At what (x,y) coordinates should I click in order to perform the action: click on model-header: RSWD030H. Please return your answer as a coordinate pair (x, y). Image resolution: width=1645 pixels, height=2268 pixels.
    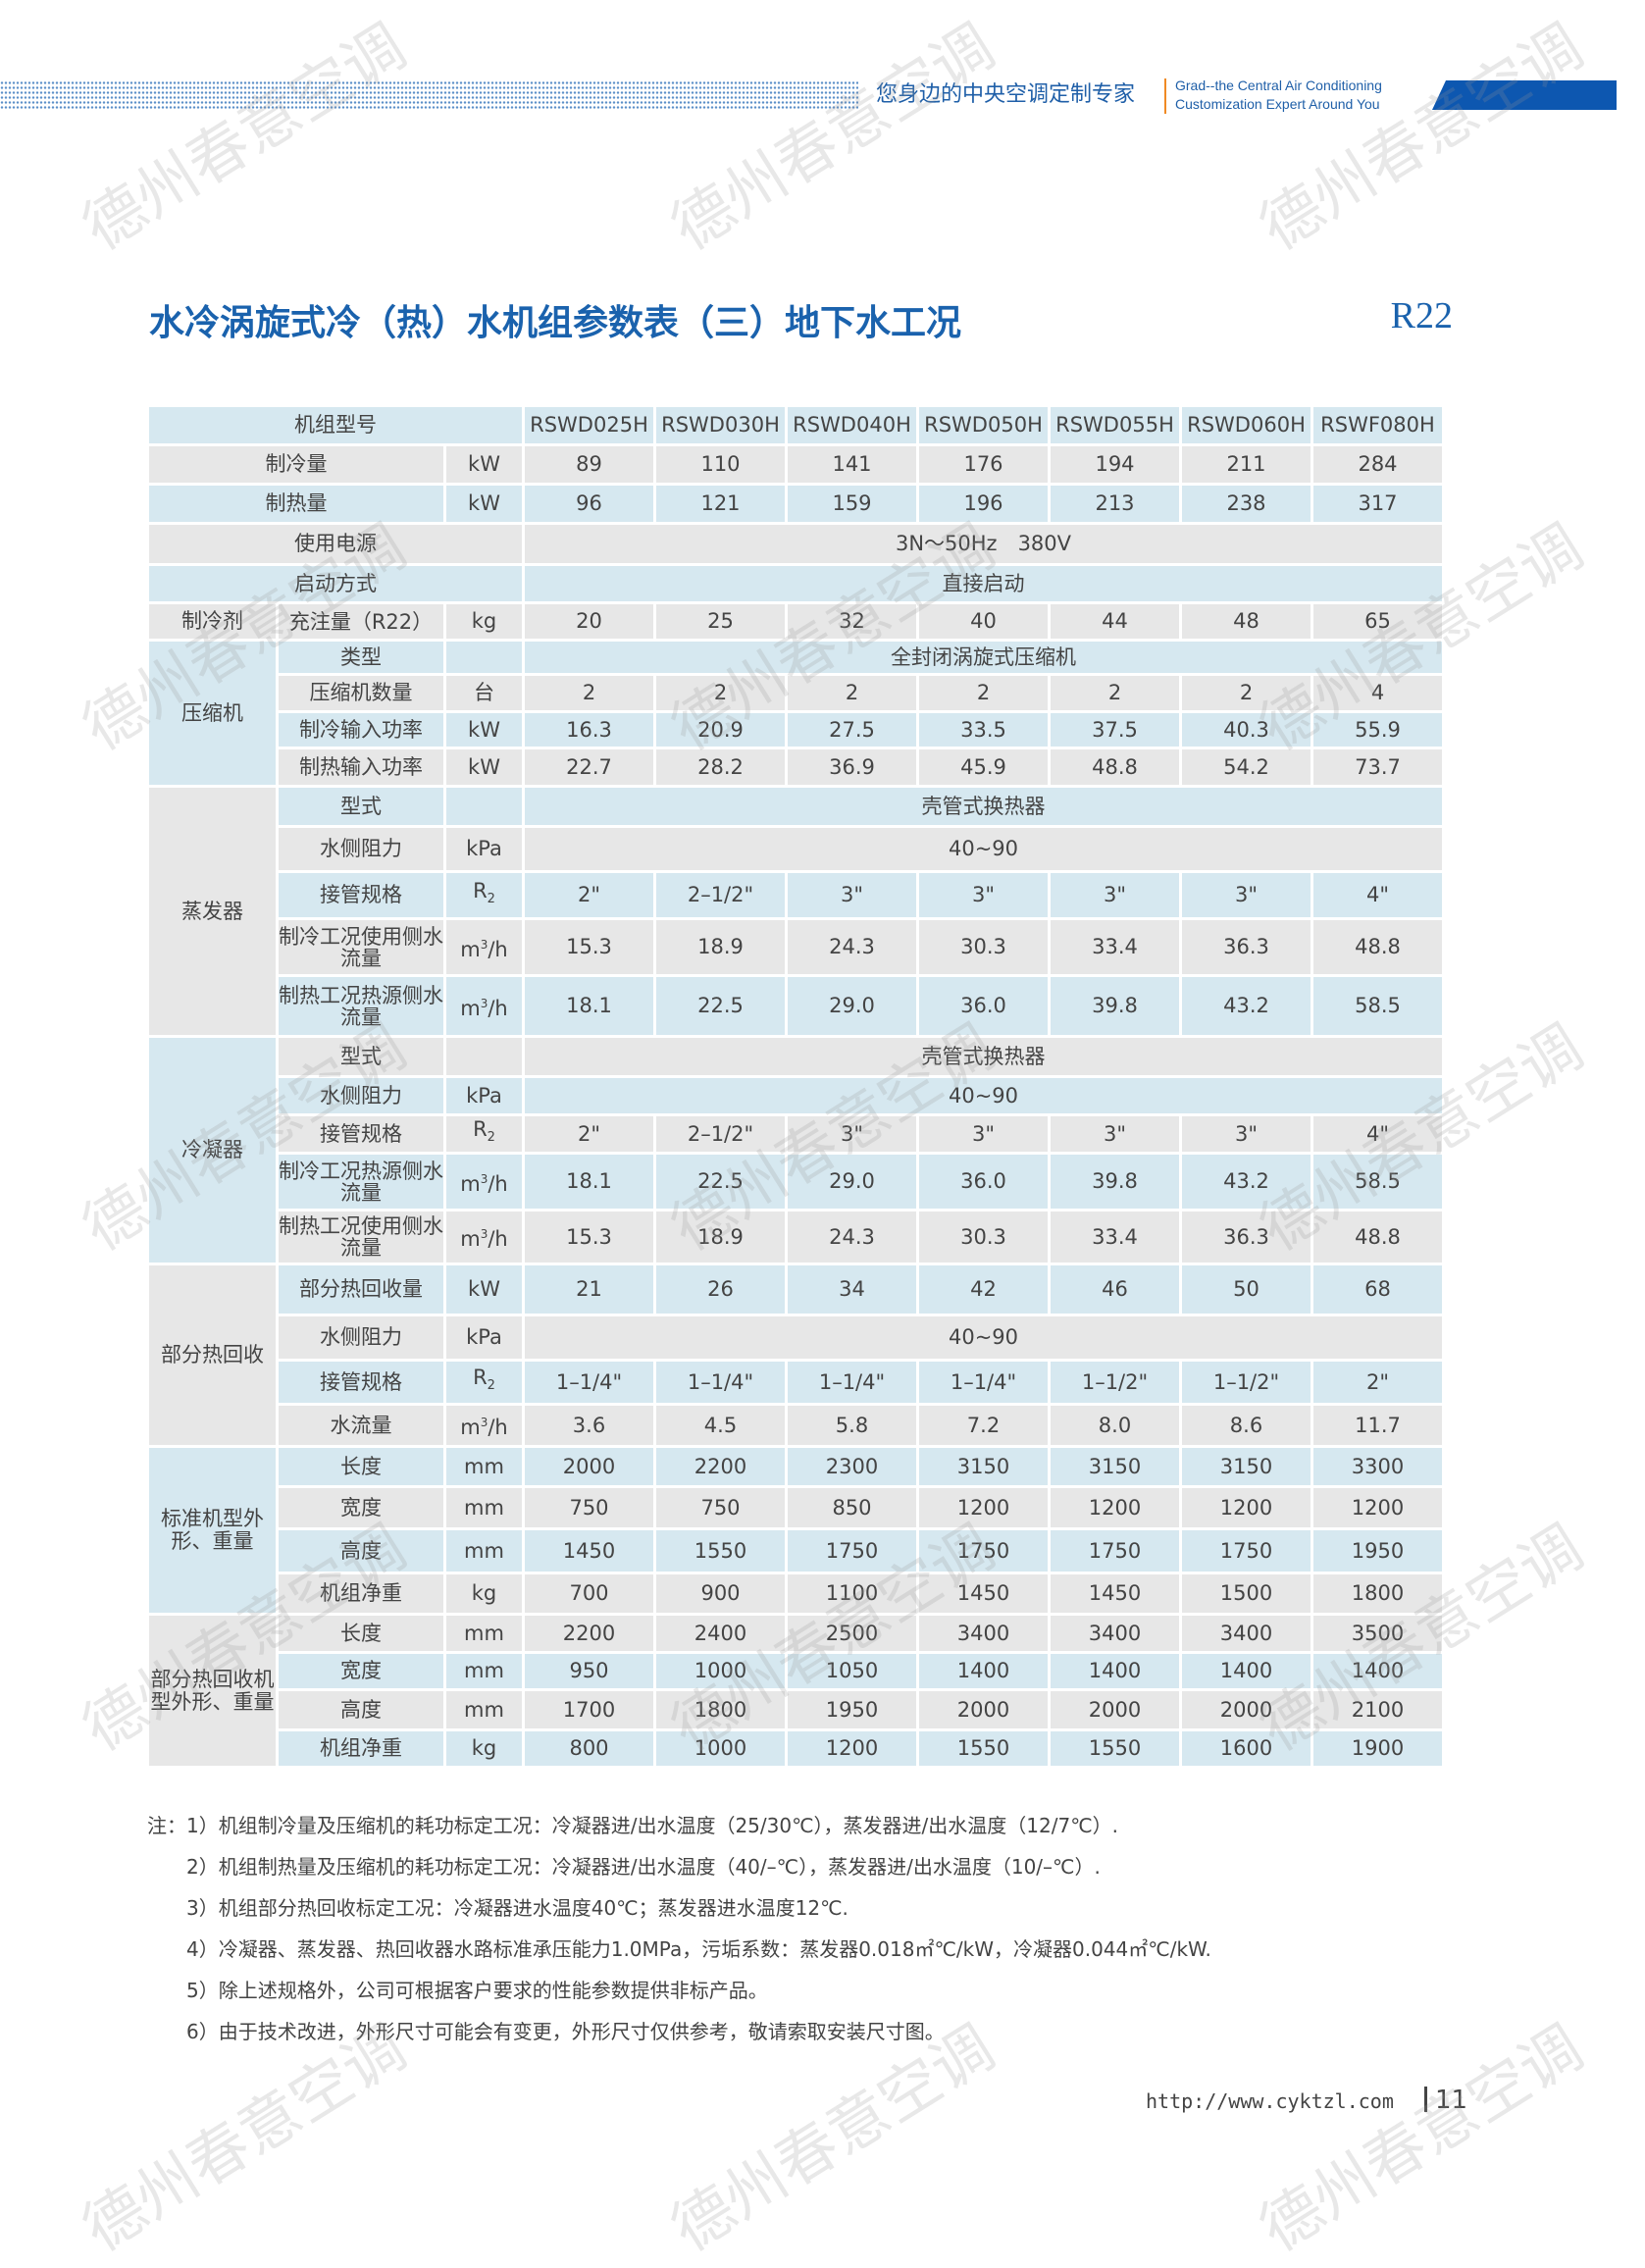
    Looking at the image, I should click on (721, 425).